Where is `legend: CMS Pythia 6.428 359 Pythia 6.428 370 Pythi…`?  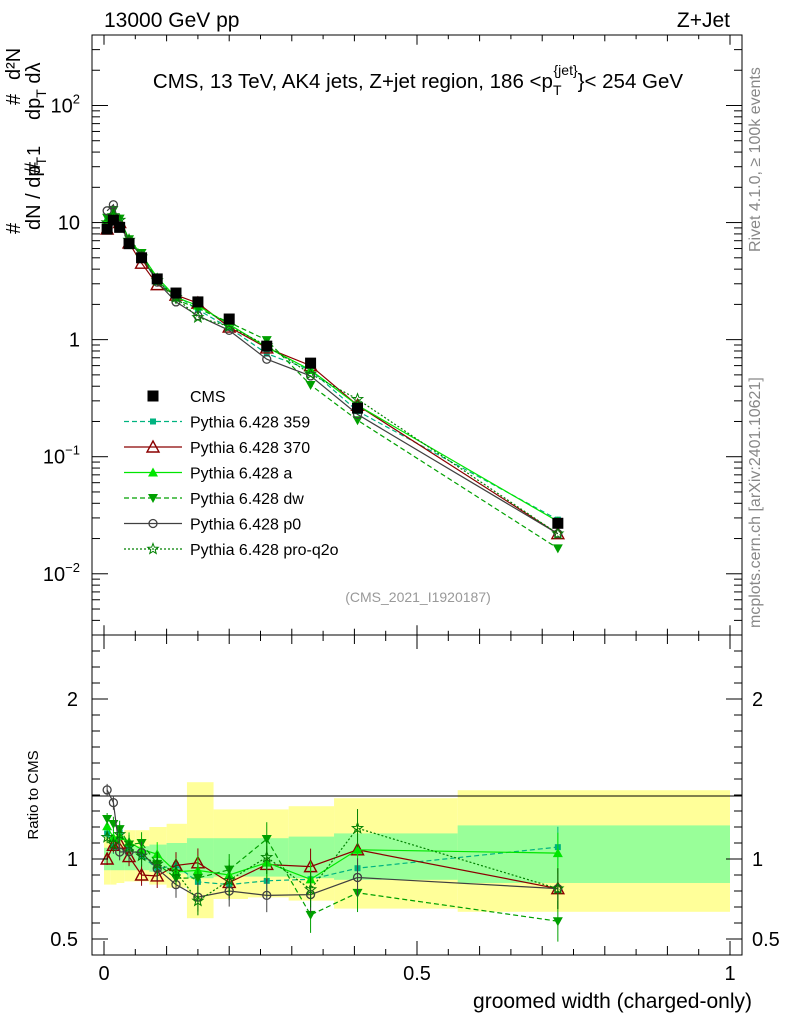 legend: CMS Pythia 6.428 359 Pythia 6.428 370 Pythi… is located at coordinates (231, 474).